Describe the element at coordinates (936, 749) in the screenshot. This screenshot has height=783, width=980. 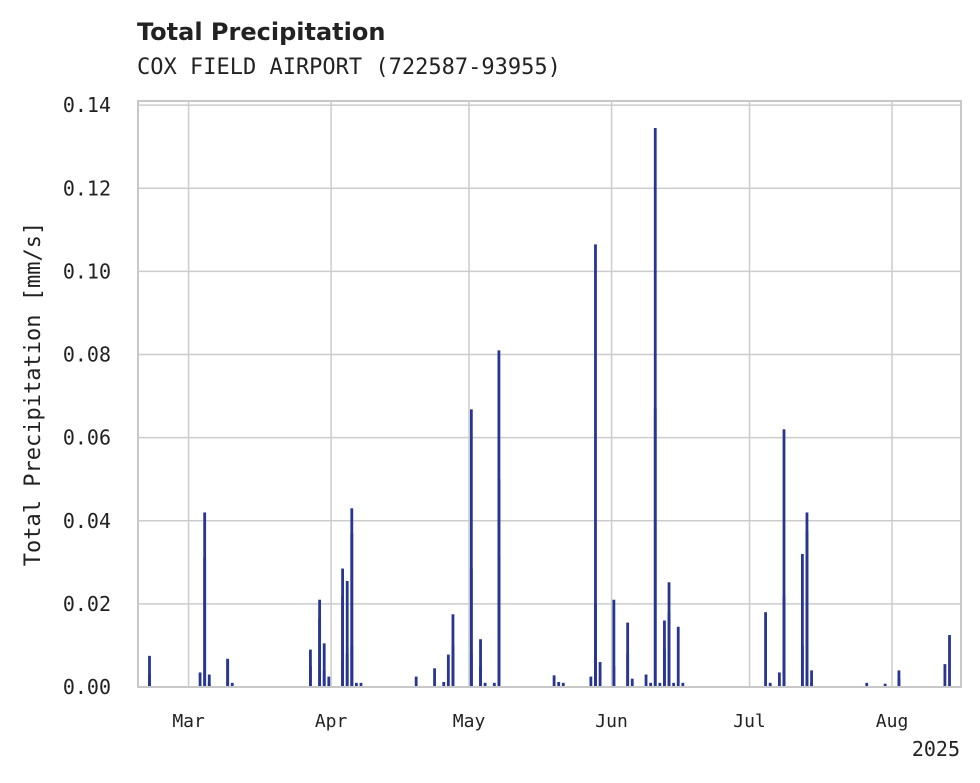
I see `x-axis-year-label: 2025` at that location.